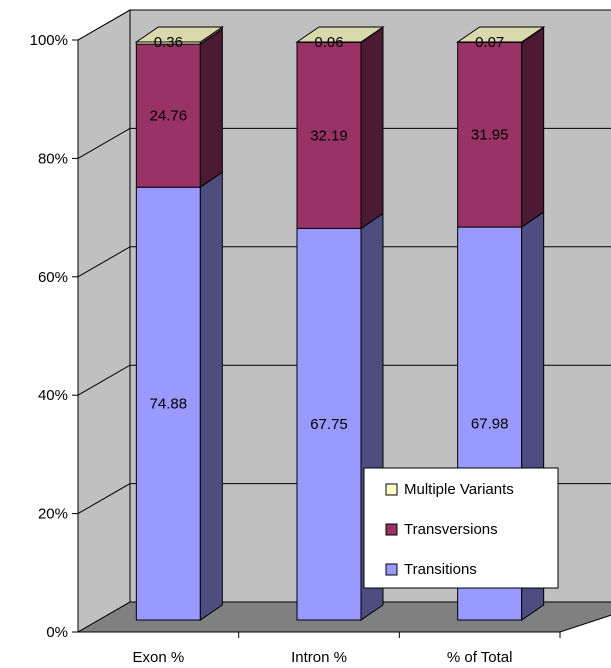 Image resolution: width=611 pixels, height=668 pixels. Describe the element at coordinates (490, 135) in the screenshot. I see `data-label: 31.95` at that location.